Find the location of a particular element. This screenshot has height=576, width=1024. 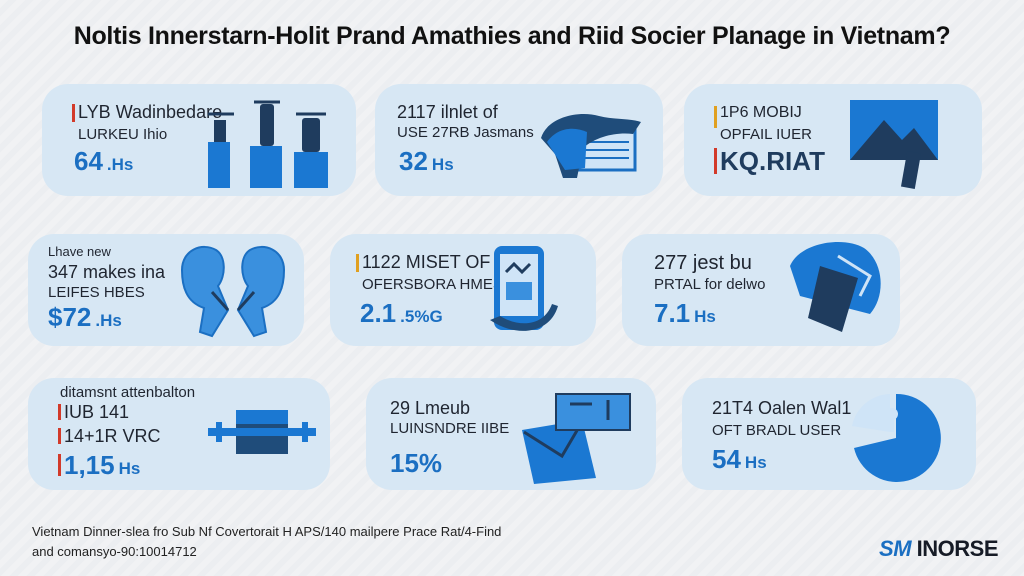

card-6-value: 7.1 Hs is located at coordinates (685, 313).